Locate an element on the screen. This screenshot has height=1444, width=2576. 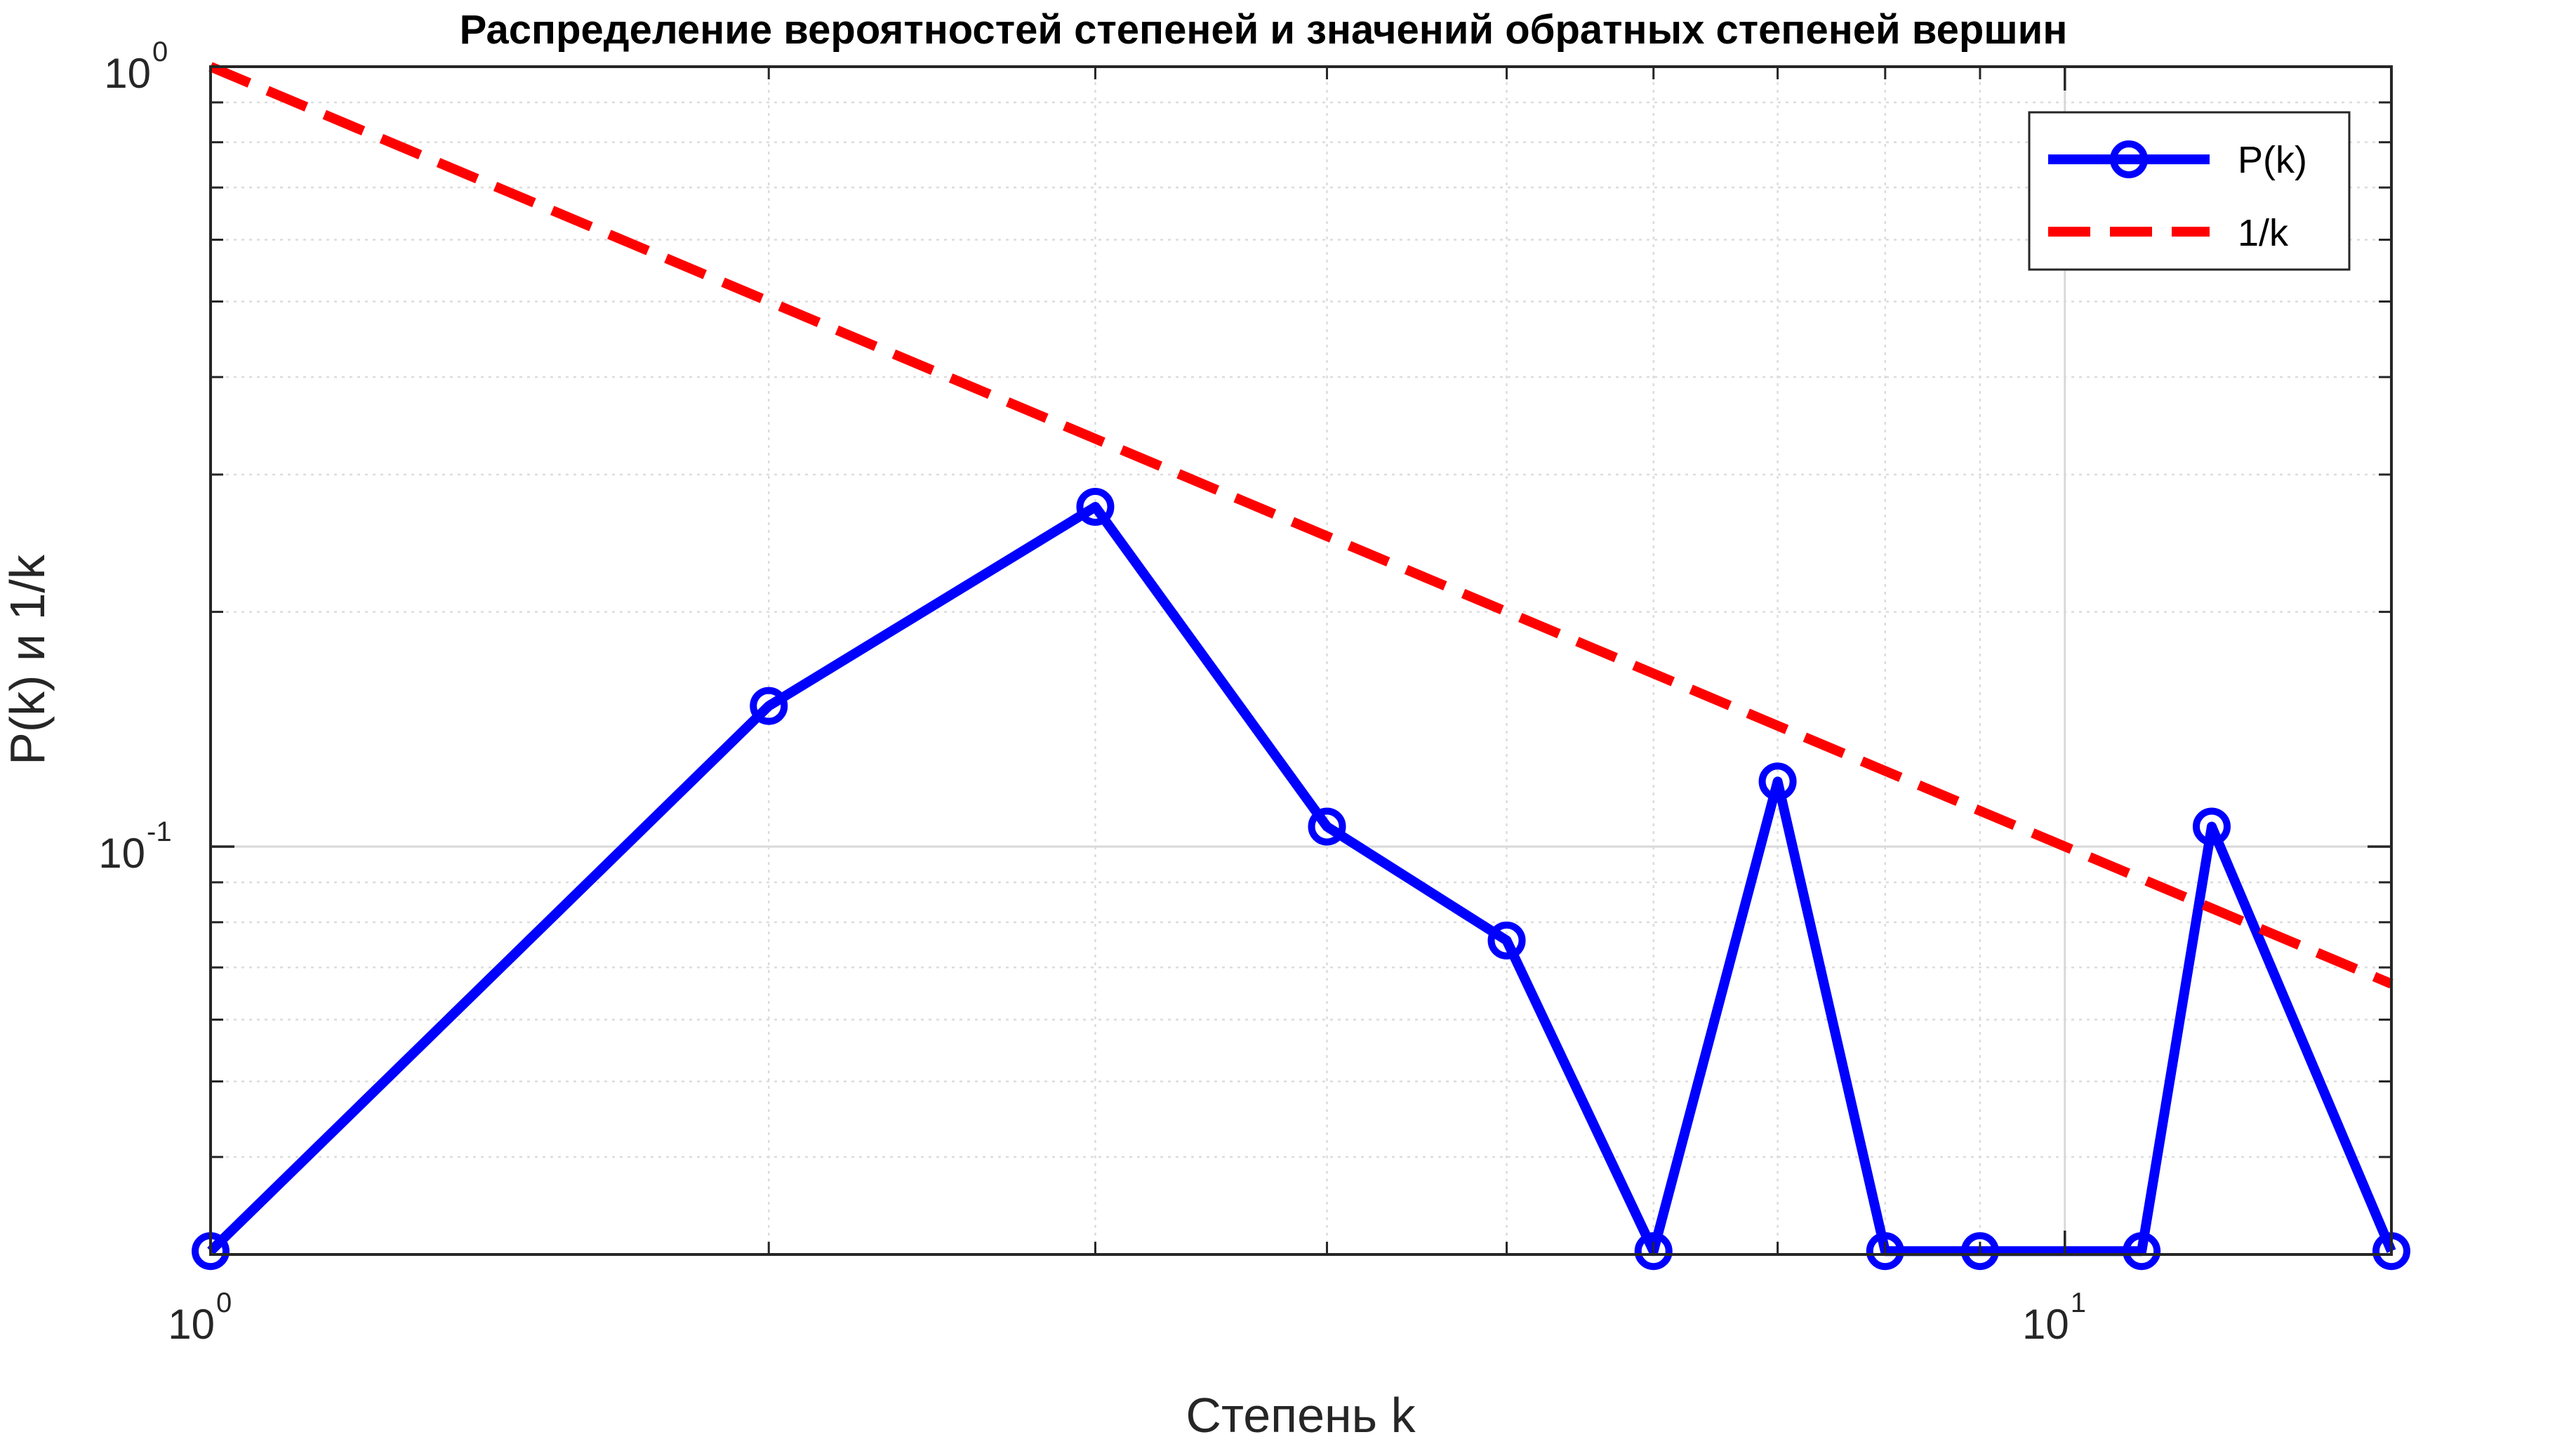
x-tick-label-exponent: 0 is located at coordinates (224, 1302).